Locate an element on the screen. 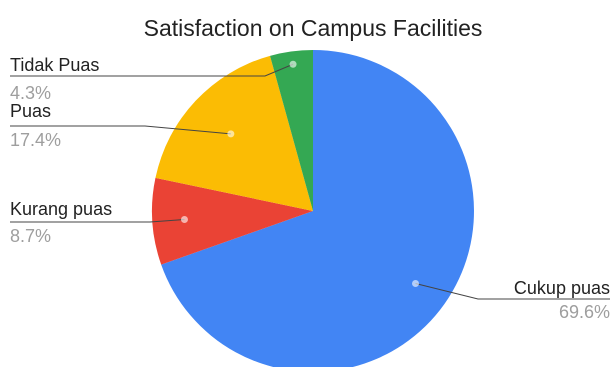 This screenshot has width=616, height=367. leader-dot-puas is located at coordinates (231, 134).